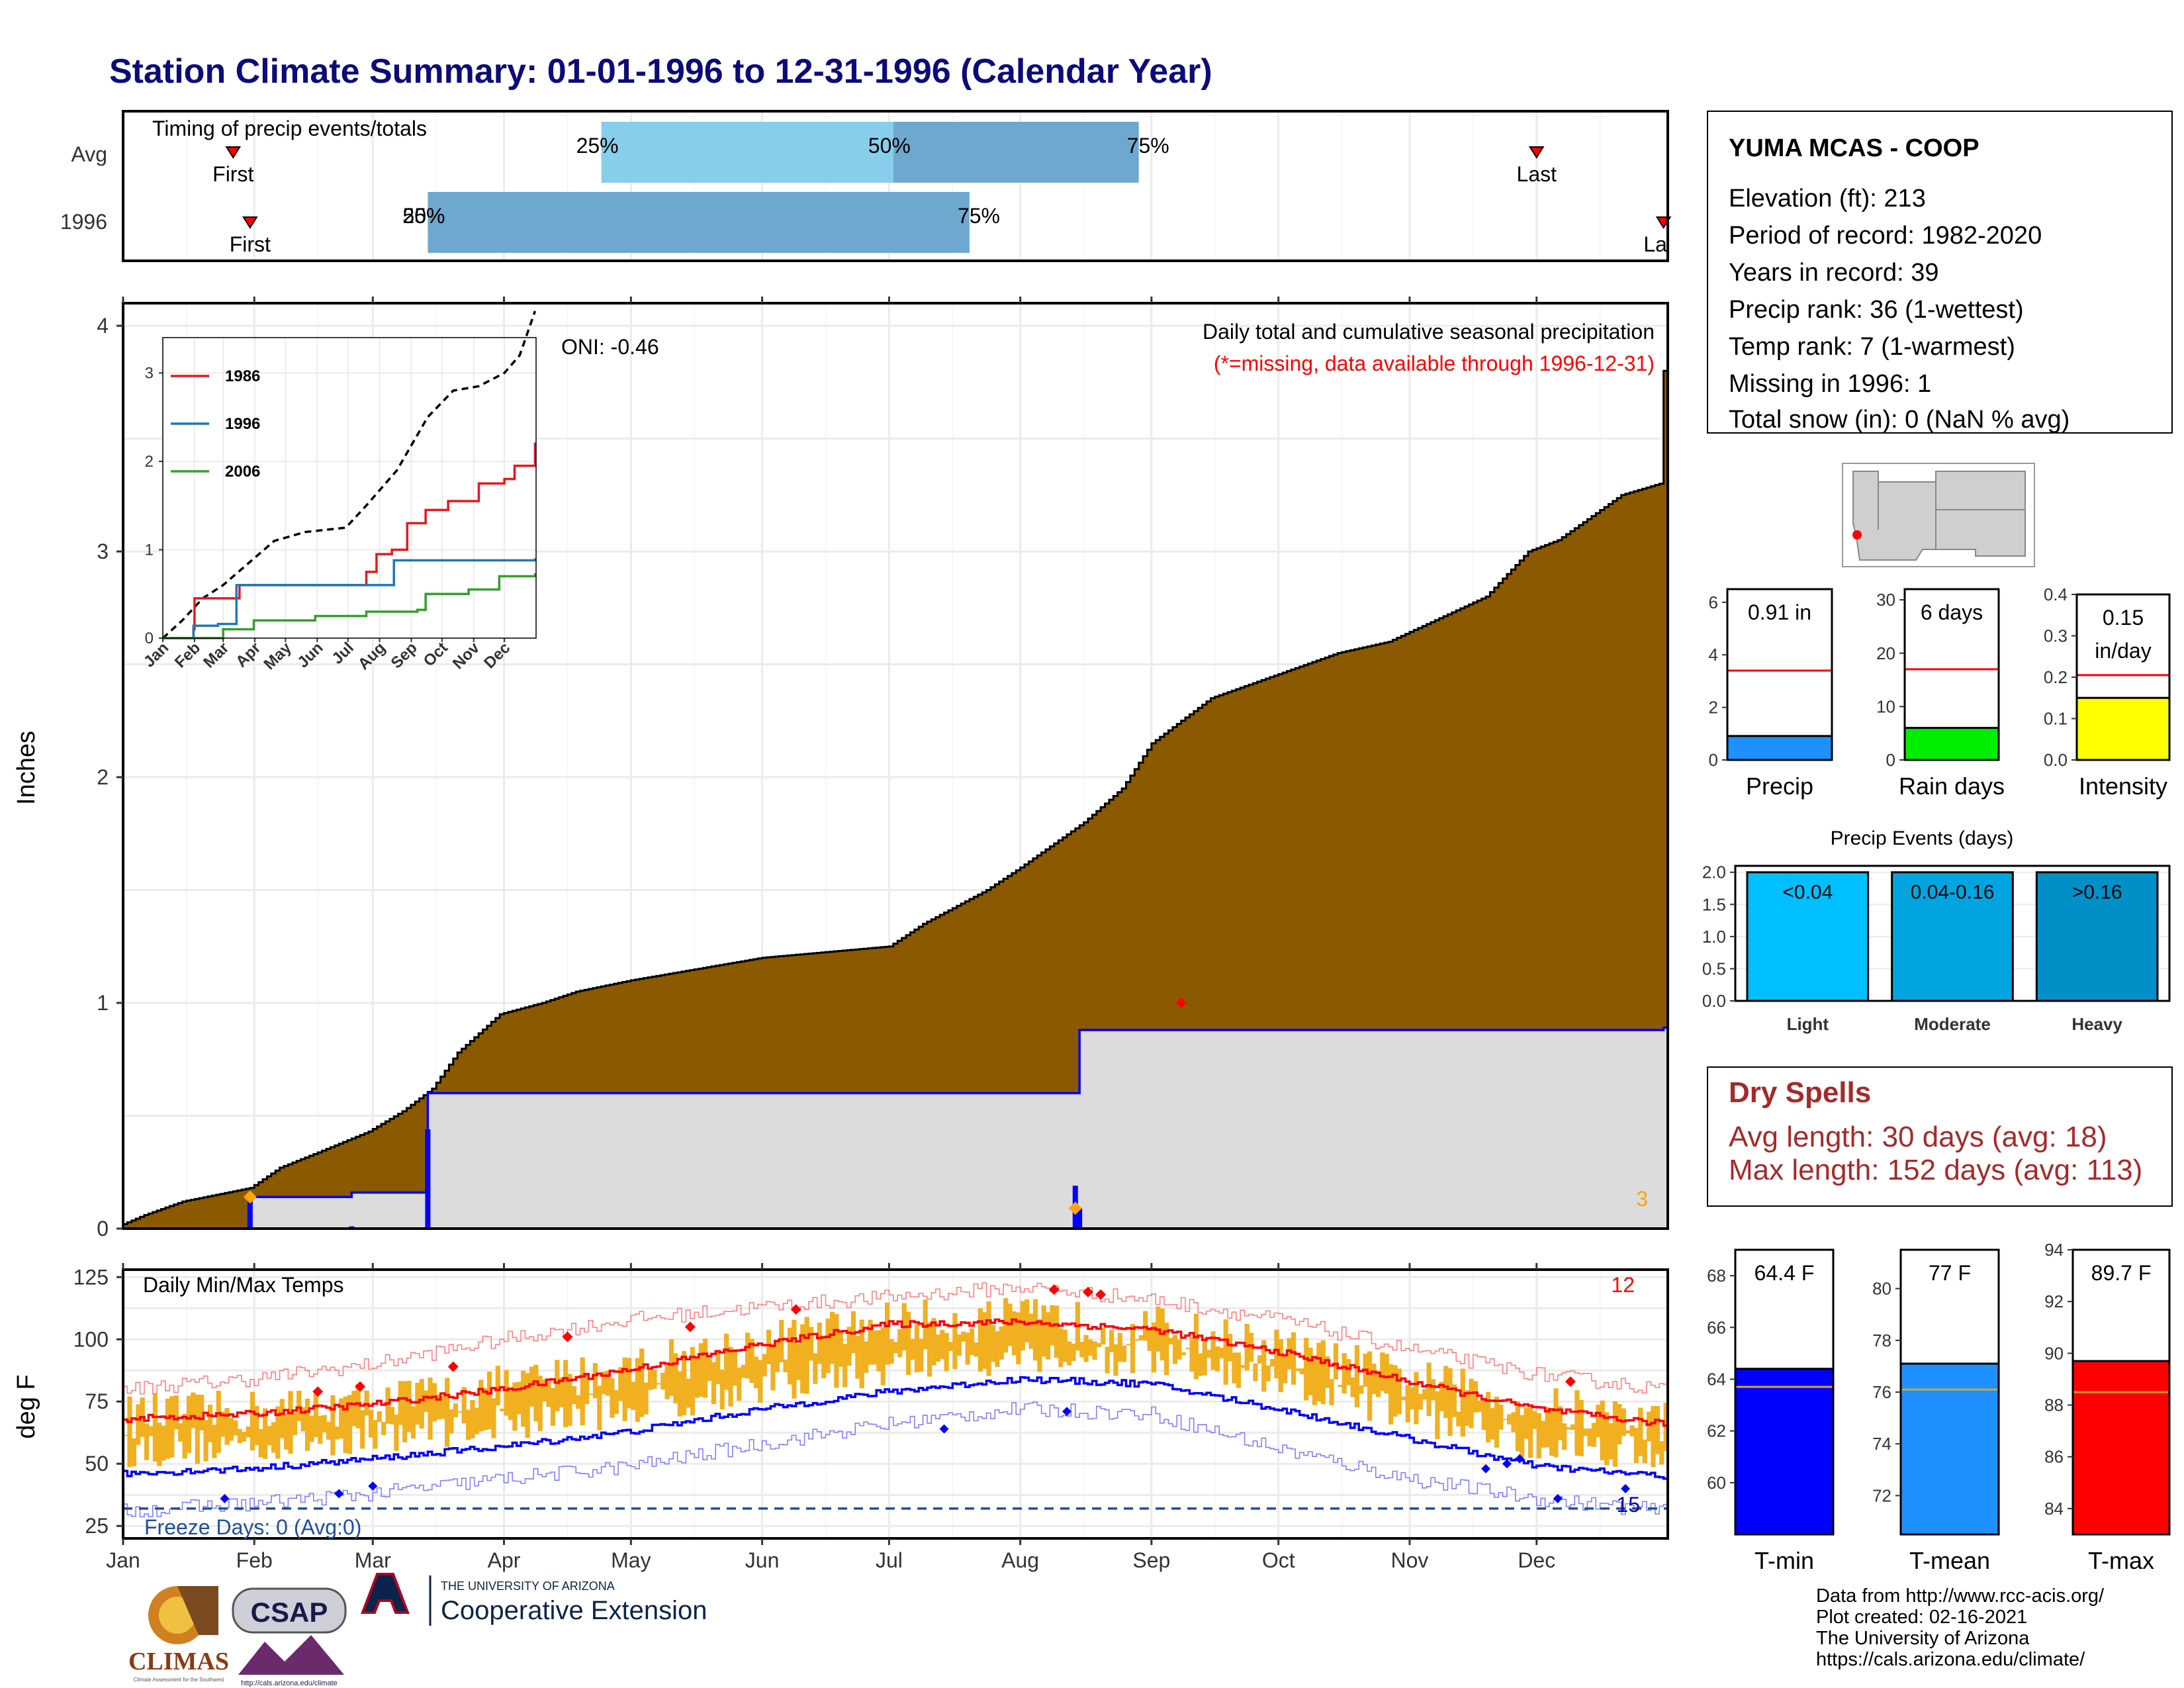 The height and width of the screenshot is (1688, 2184). What do you see at coordinates (1922, 1617) in the screenshot?
I see `footer-line-created: Plot created: 02-16-2021` at bounding box center [1922, 1617].